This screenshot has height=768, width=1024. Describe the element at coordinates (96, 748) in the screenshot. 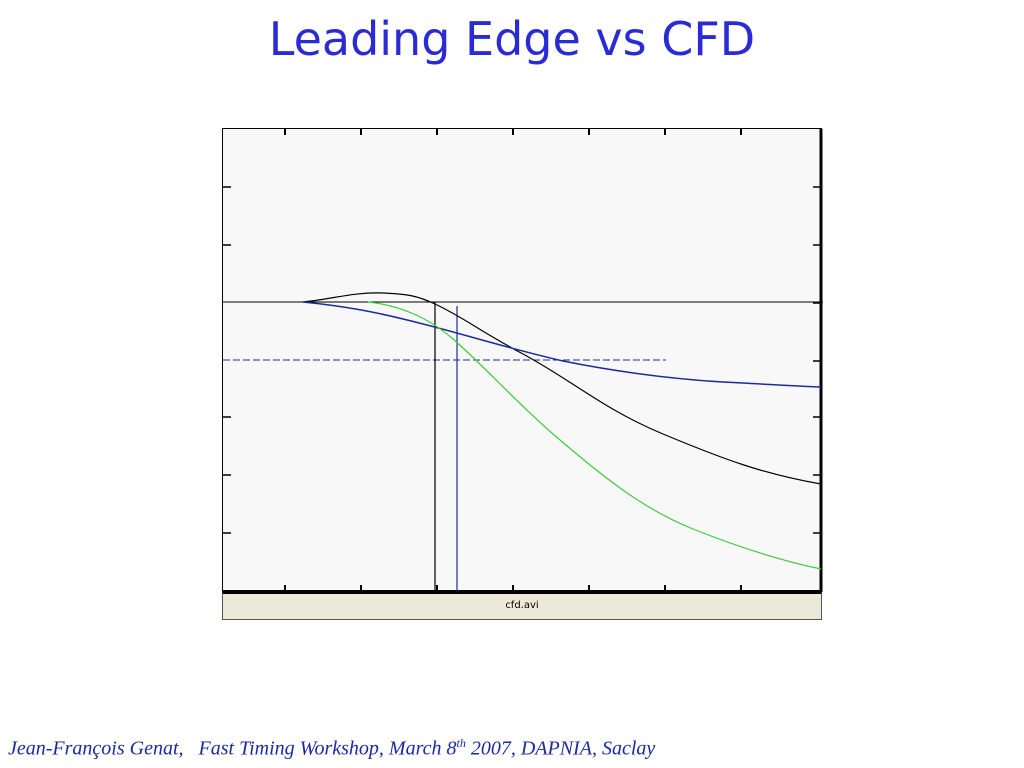

I see `footer-author: Jean-François Genat,` at that location.